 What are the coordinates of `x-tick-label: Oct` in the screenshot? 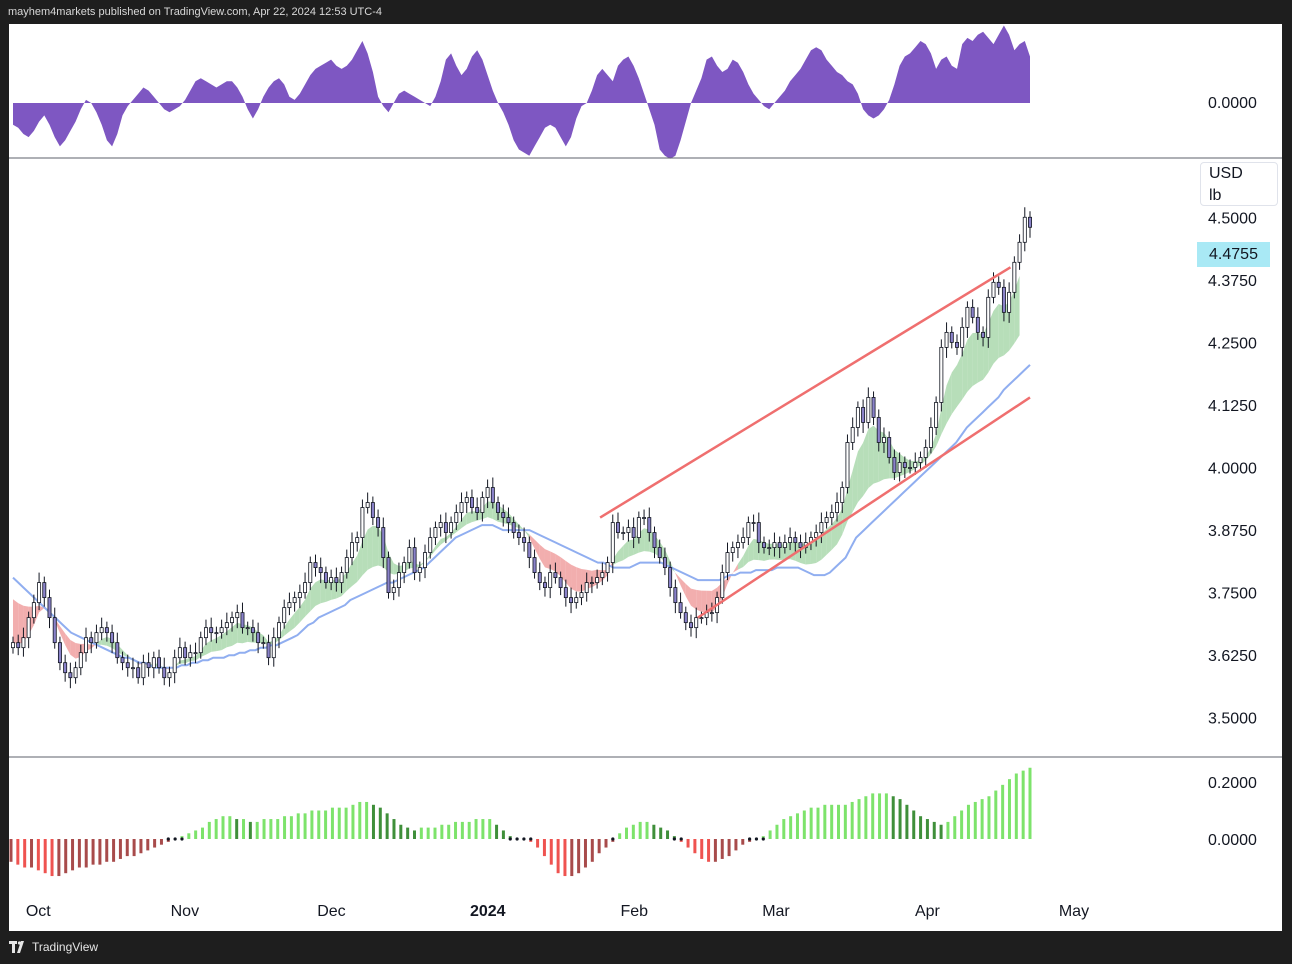 It's located at (38, 911).